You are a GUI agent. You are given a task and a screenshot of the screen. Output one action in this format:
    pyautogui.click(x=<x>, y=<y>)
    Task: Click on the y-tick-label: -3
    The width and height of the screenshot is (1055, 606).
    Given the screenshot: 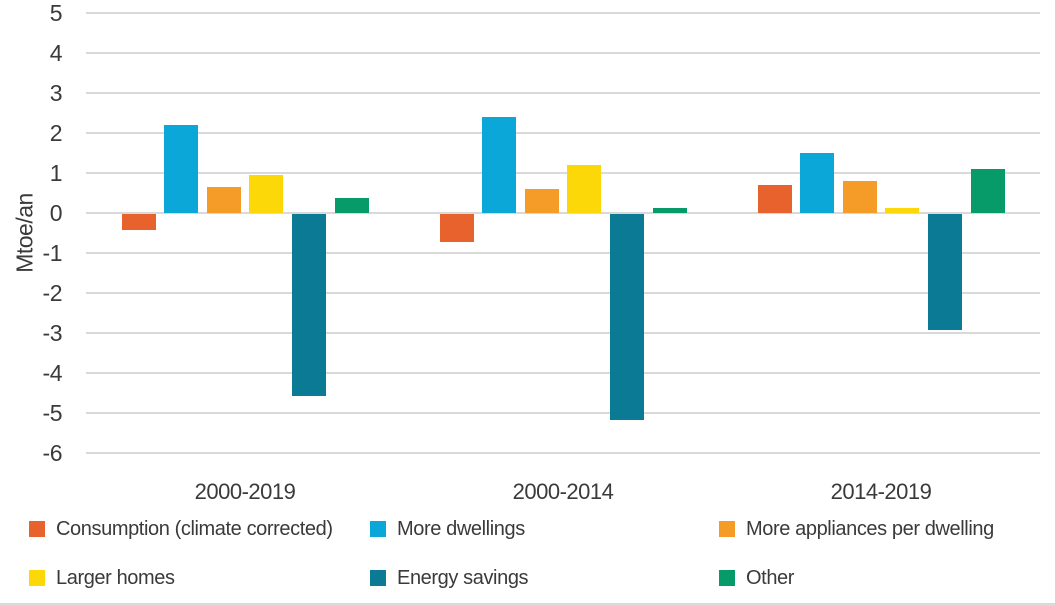 What is the action you would take?
    pyautogui.click(x=52, y=333)
    